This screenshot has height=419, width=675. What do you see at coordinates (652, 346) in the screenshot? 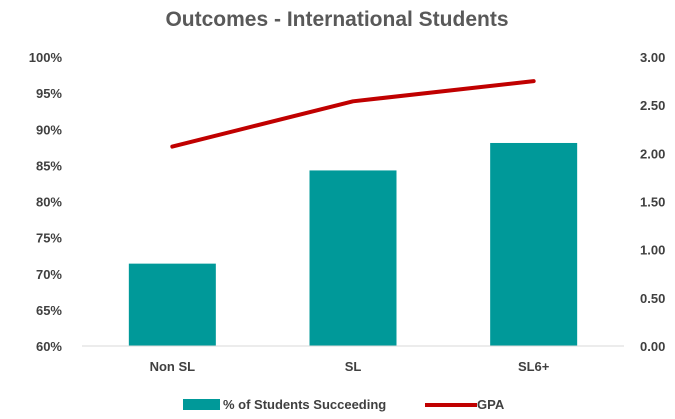
I see `right-axis-tick-label: 0.00` at bounding box center [652, 346].